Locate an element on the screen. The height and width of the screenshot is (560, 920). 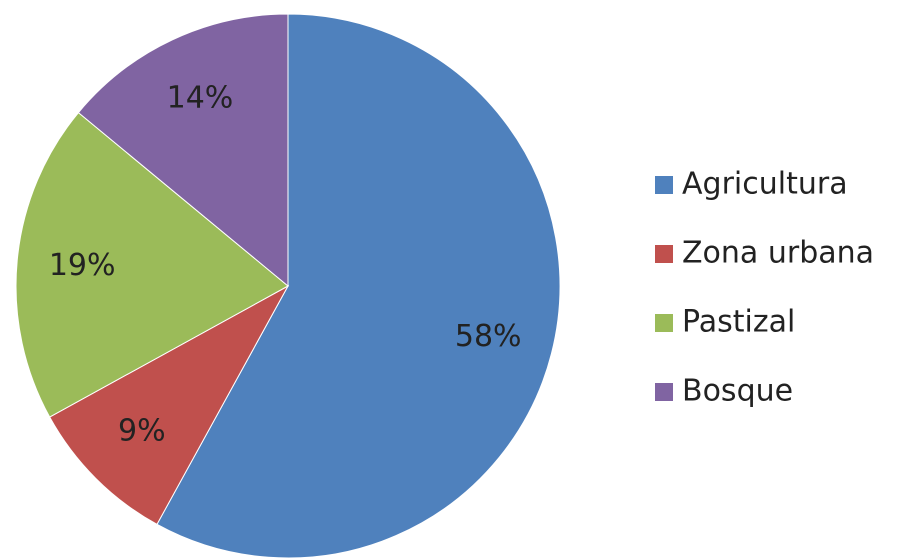
legend-label: Bosque is located at coordinates (737, 391).